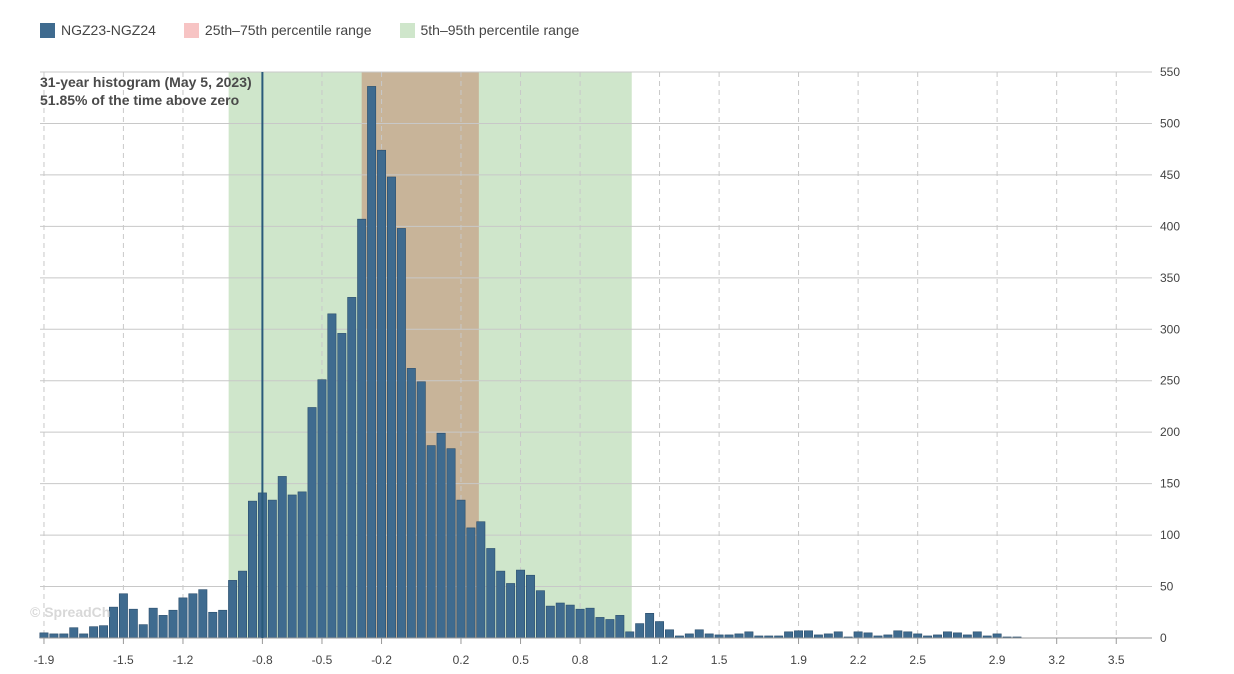 The width and height of the screenshot is (1234, 674). Describe the element at coordinates (489, 30) in the screenshot. I see `legend-item-5-95: 5th–95th percentile range` at that location.